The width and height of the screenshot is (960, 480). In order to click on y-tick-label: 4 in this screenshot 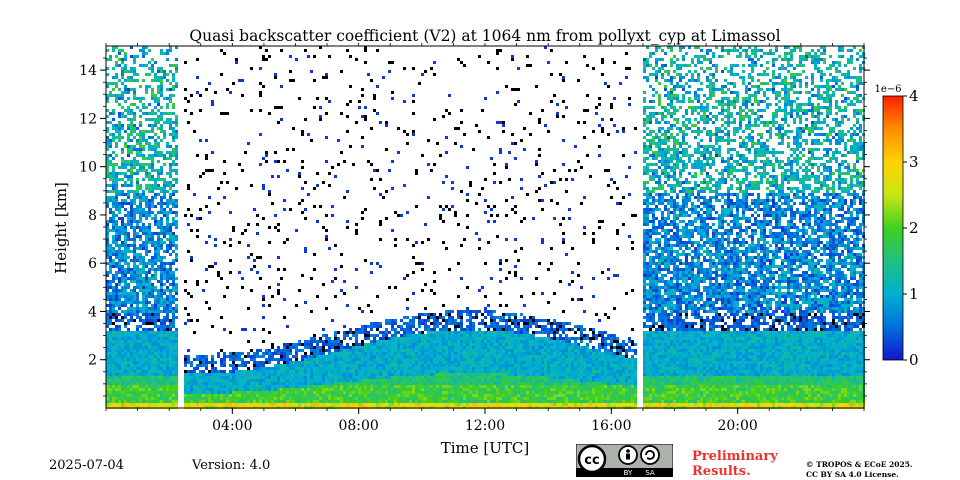, I will do `click(92, 312)`.